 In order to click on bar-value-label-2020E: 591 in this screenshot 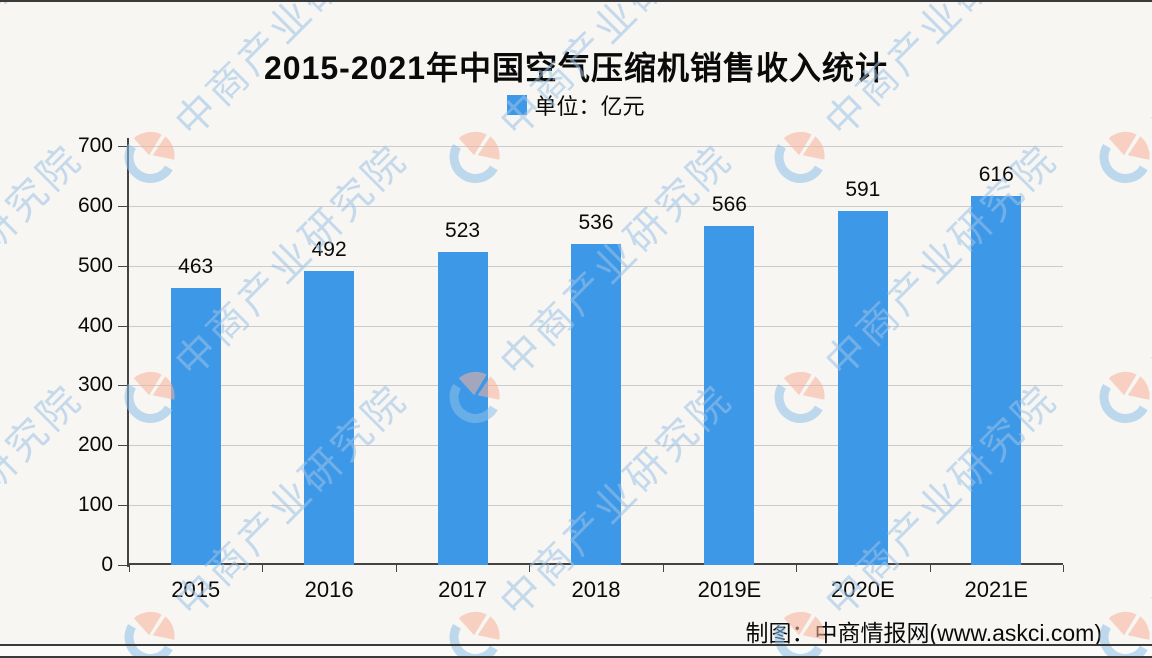, I will do `click(863, 189)`.